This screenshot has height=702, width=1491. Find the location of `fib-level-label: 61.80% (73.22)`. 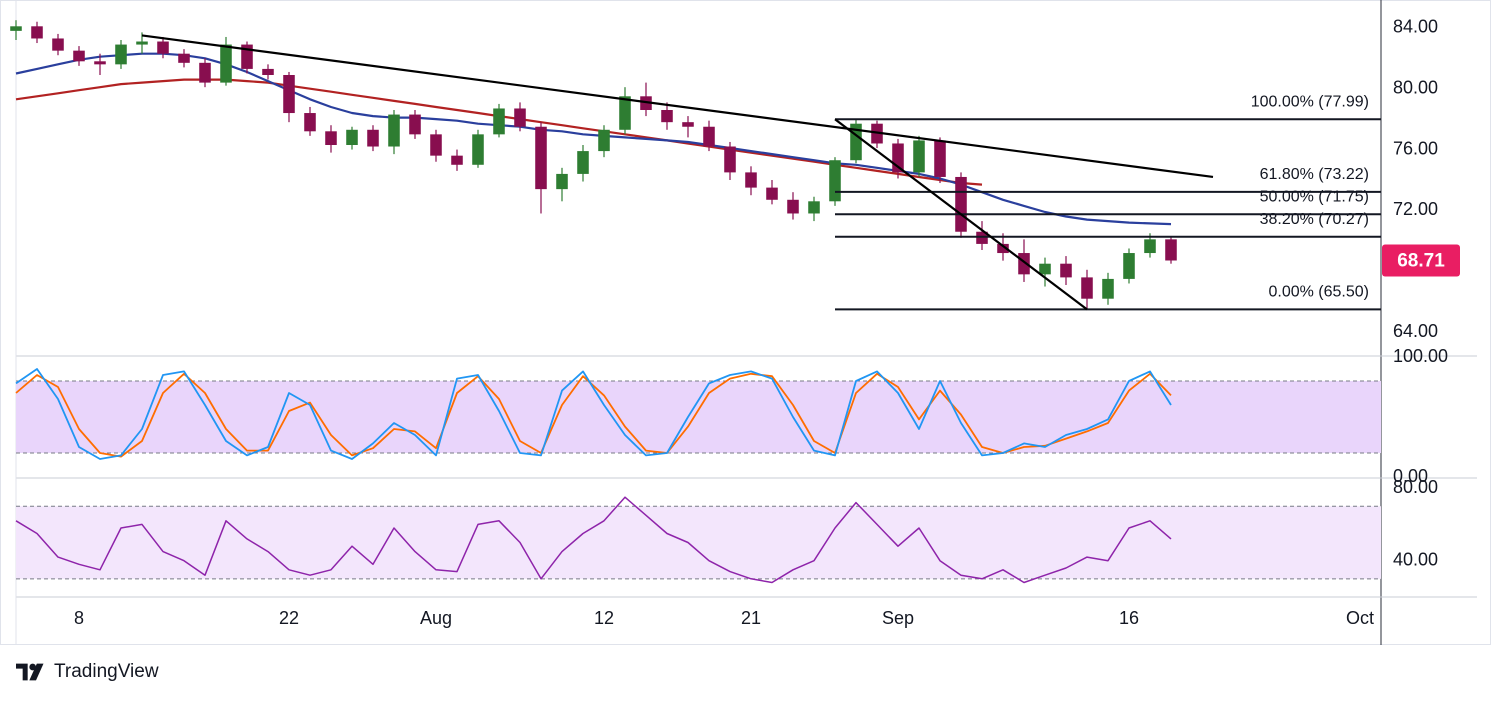

fib-level-label: 61.80% (73.22) is located at coordinates (1314, 174).